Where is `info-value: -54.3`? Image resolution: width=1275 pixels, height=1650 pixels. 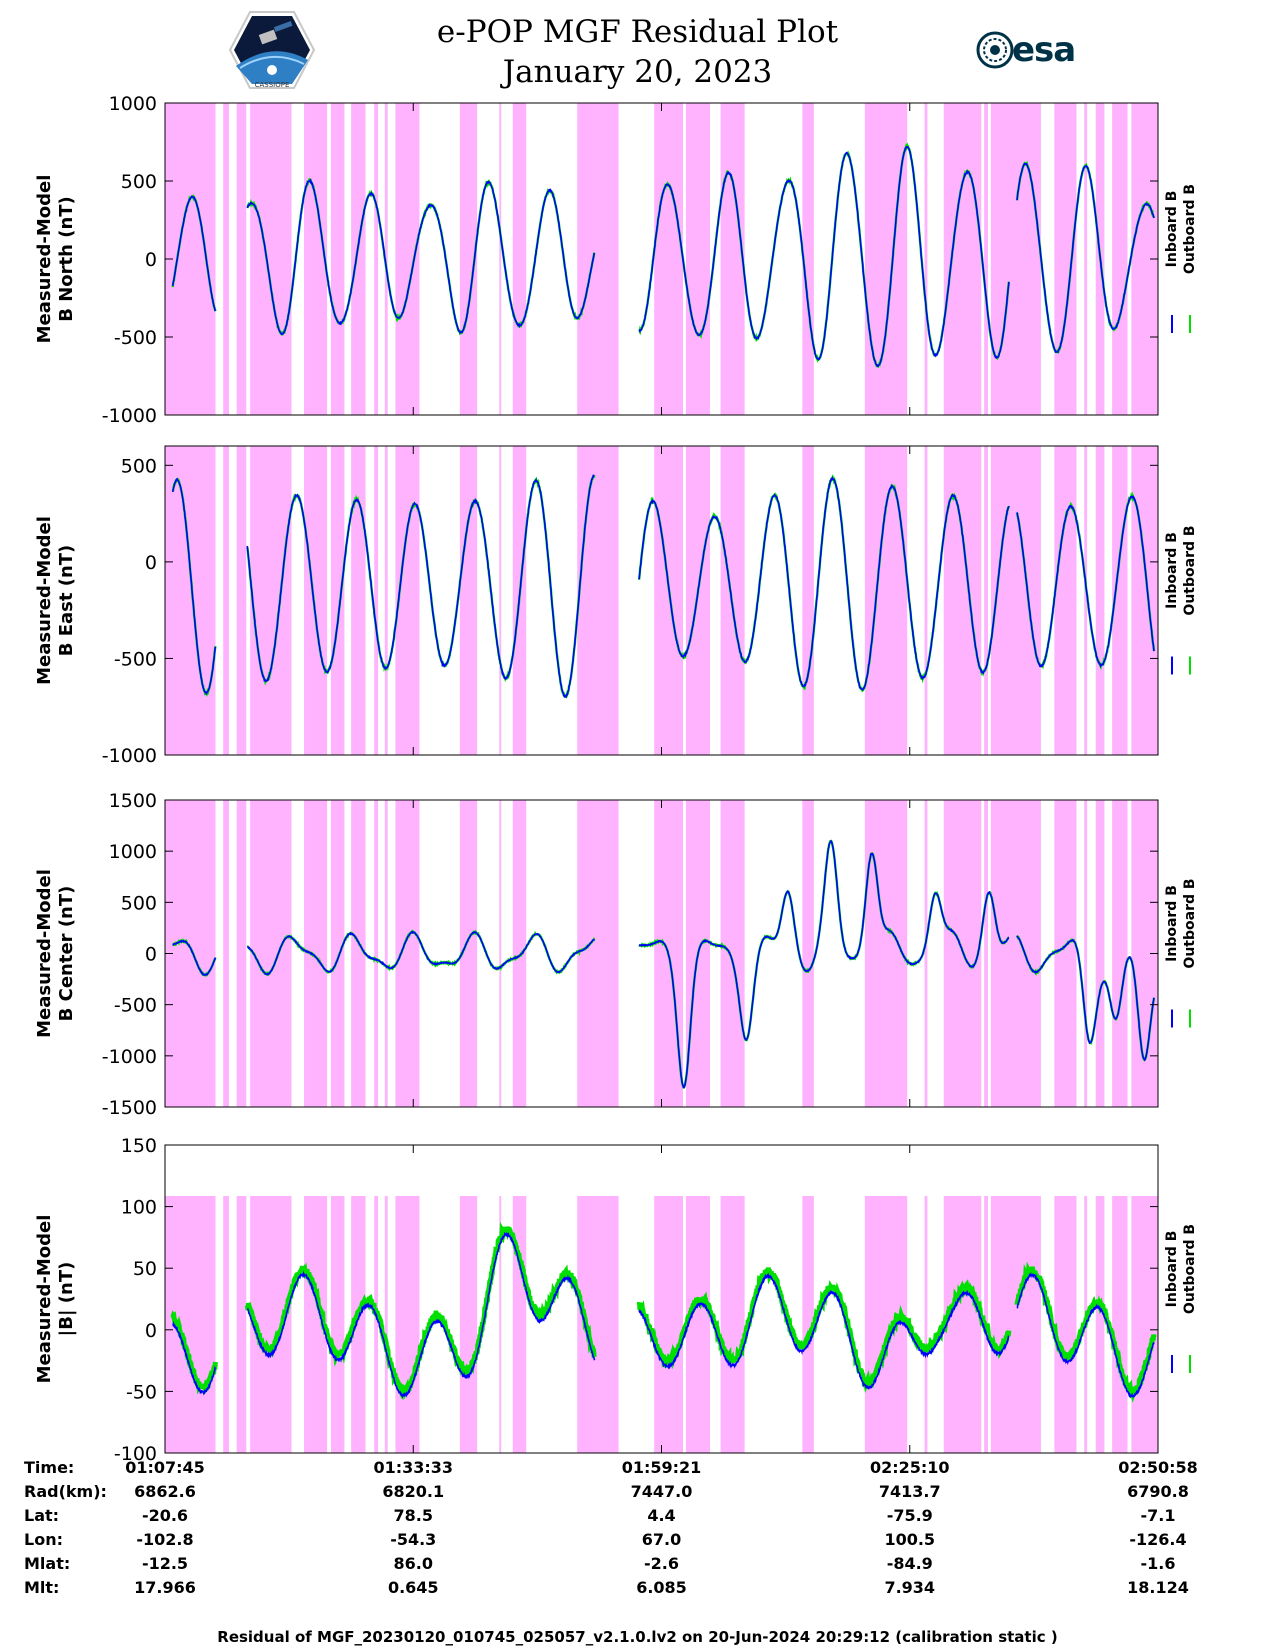 info-value: -54.3 is located at coordinates (413, 1539).